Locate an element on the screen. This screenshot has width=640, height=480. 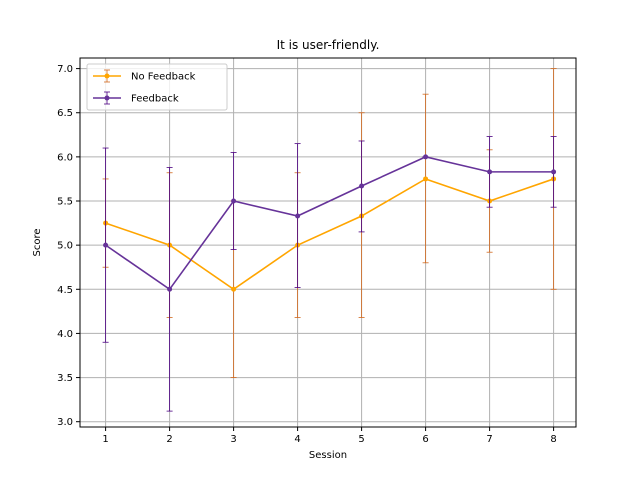
legend-label: No Feedback is located at coordinates (163, 77).